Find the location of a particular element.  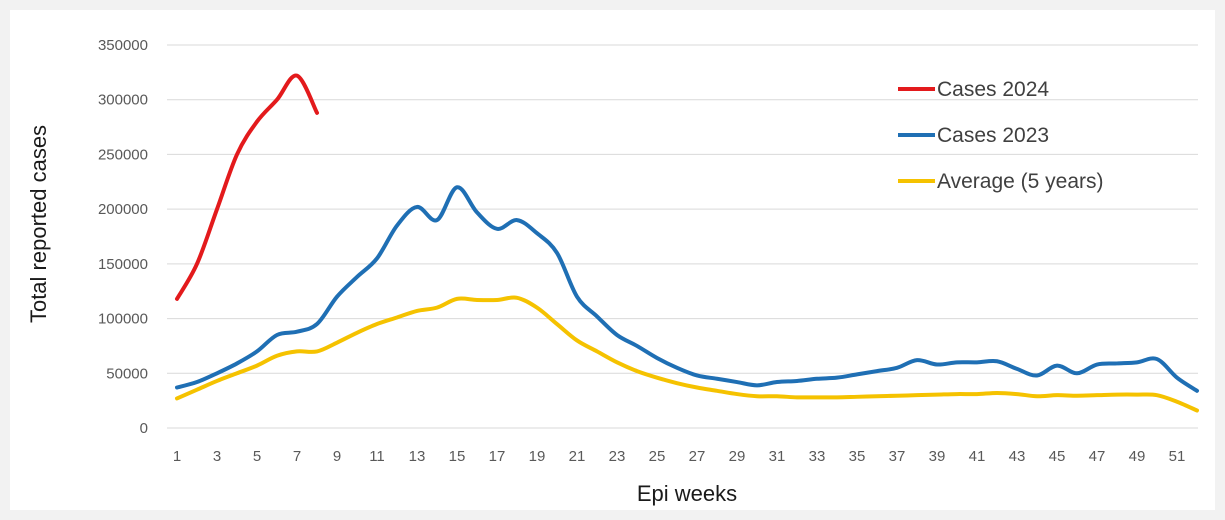

x-tick-label: 9 is located at coordinates (337, 456).